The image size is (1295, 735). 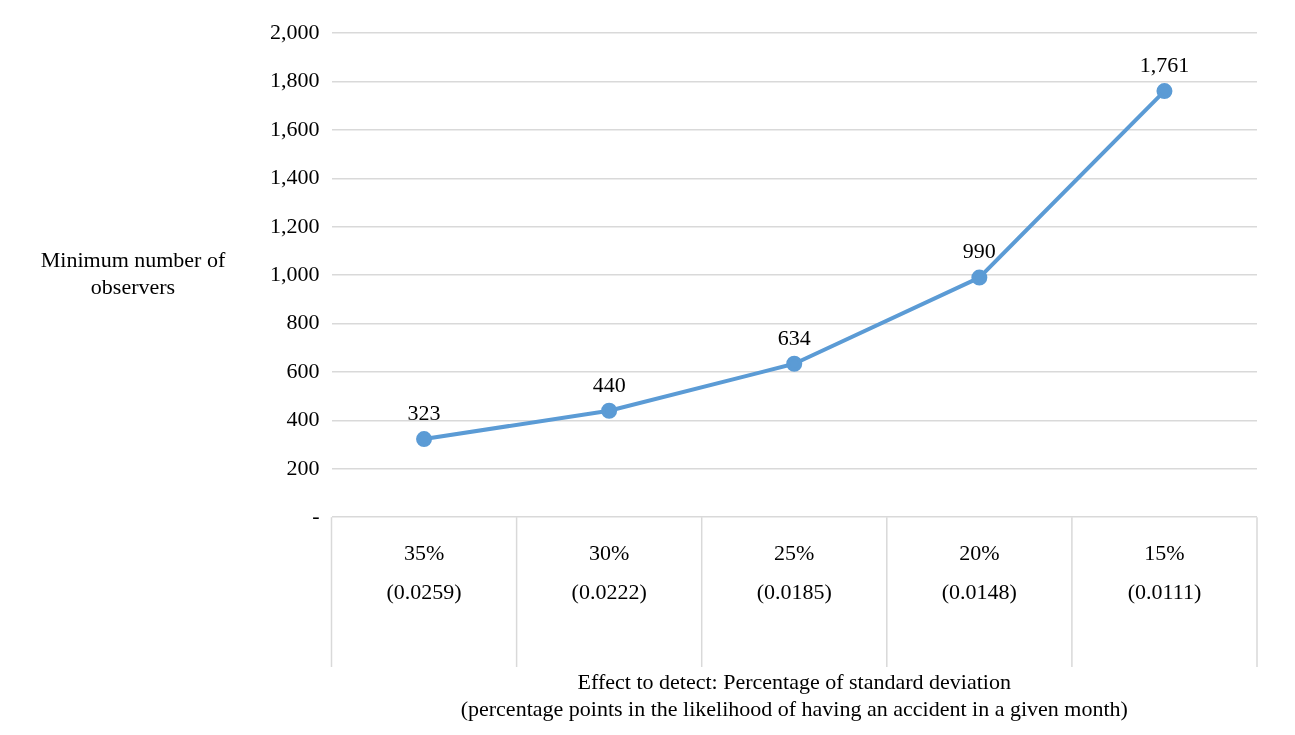 I want to click on y-tick-label: 1,600, so click(x=295, y=128).